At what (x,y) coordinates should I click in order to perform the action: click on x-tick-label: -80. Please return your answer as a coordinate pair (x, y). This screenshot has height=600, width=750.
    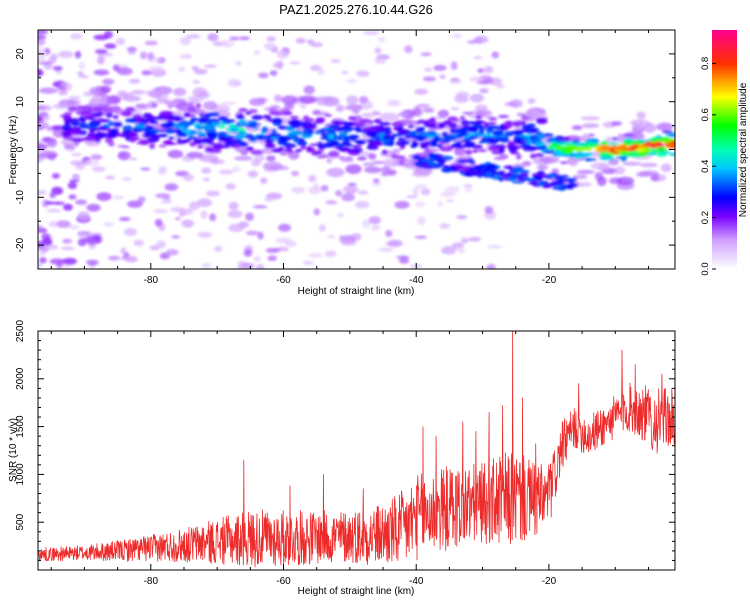
    Looking at the image, I should click on (151, 280).